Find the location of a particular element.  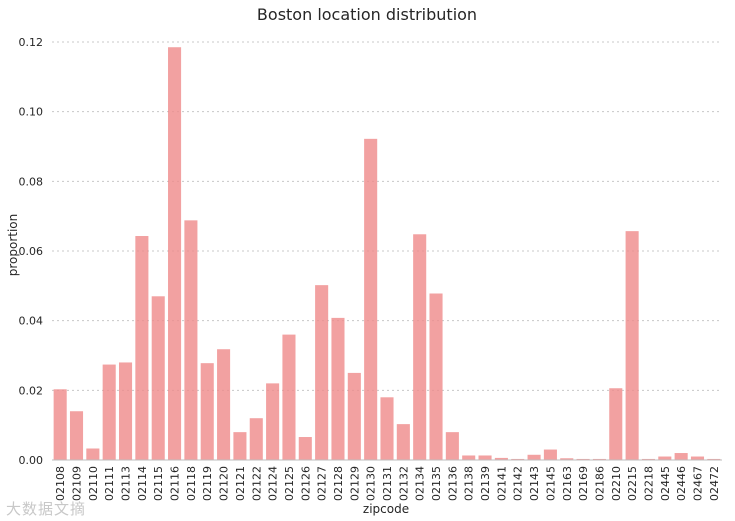

x-tick-label: 02115 is located at coordinates (158, 483).